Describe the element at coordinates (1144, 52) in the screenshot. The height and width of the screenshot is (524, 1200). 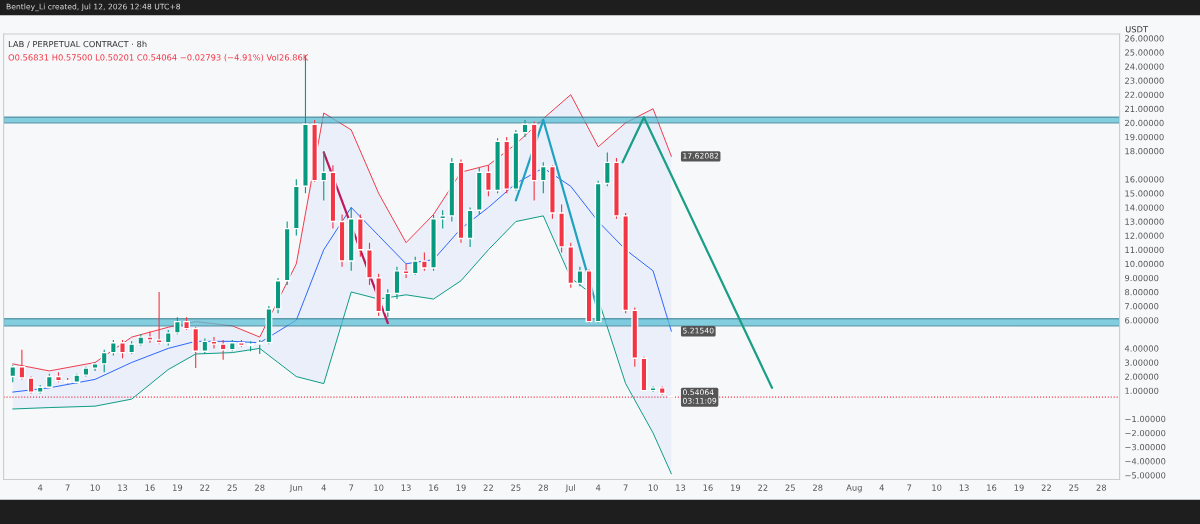
I see `y-tick-label: 25.00000` at that location.